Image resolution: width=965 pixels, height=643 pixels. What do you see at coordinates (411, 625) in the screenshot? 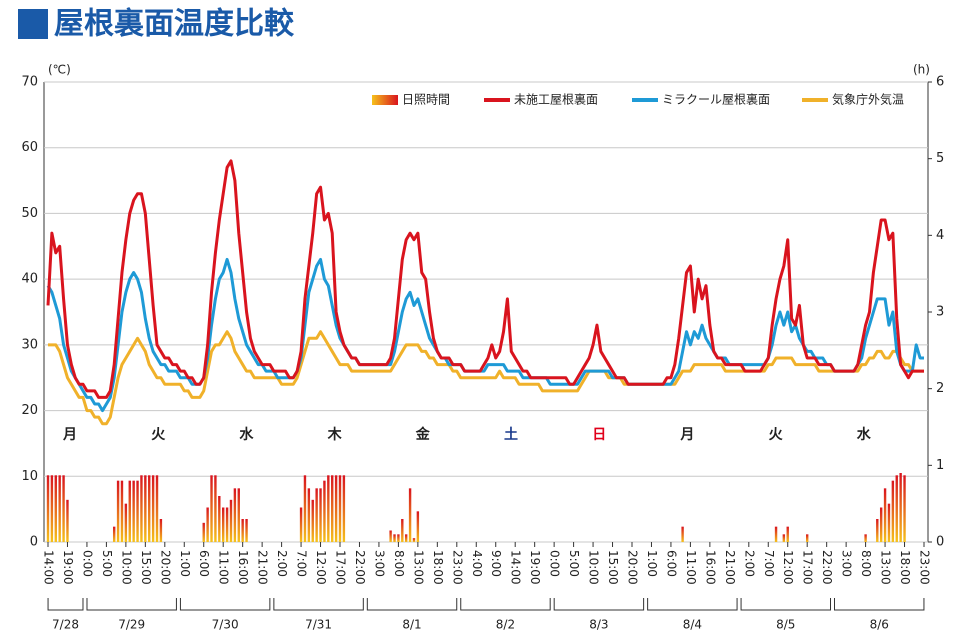
I see `date-label: 8/1` at bounding box center [411, 625].